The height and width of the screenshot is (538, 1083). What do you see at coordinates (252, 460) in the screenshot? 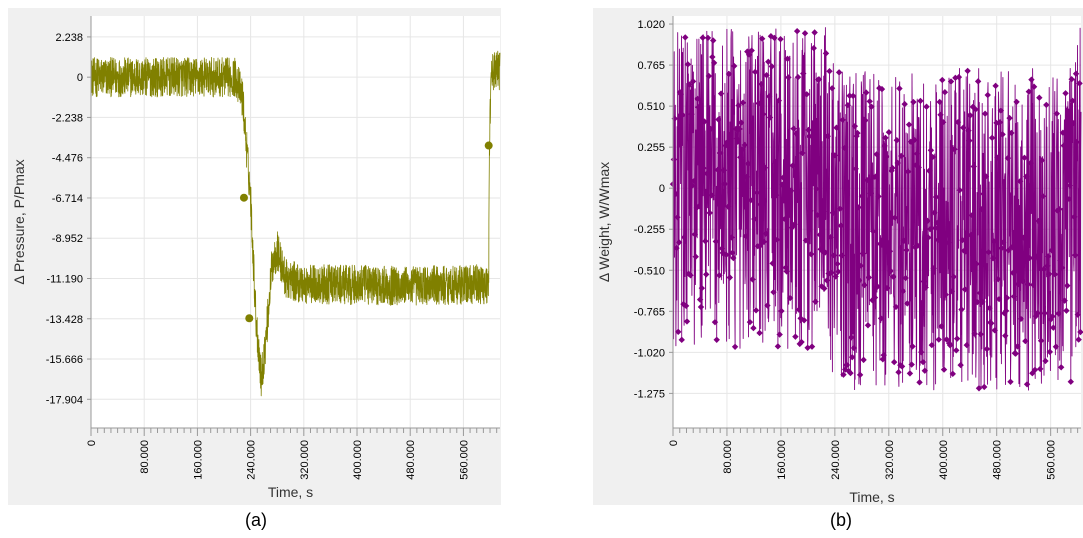
I see `x-tick-label: 240.000` at bounding box center [252, 460].